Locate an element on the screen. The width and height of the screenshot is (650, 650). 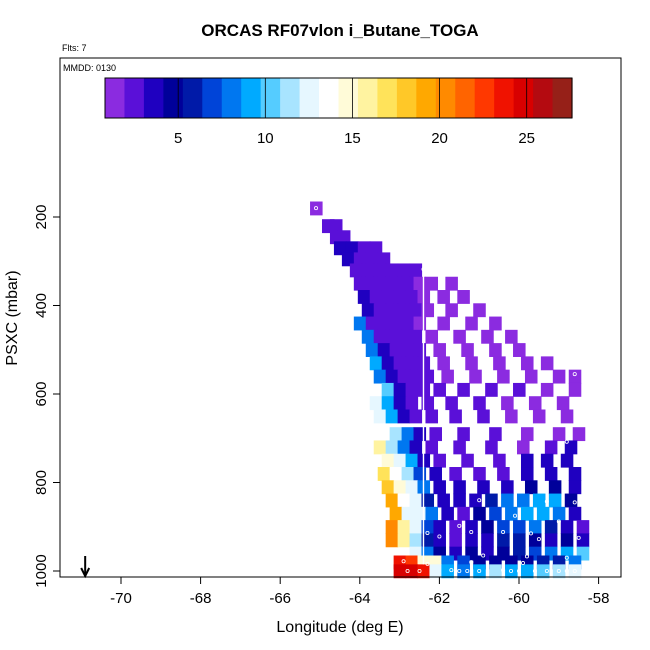
x-tick-label: -68 is located at coordinates (201, 598).